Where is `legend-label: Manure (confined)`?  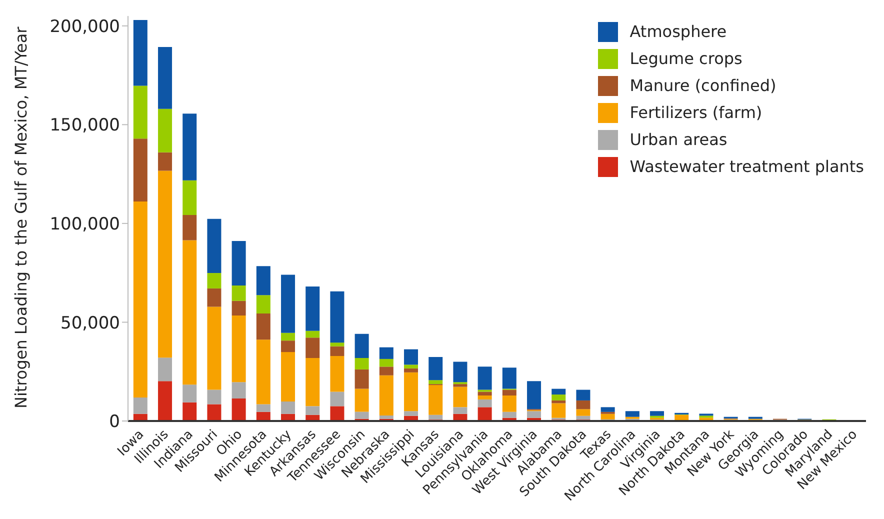 legend-label: Manure (confined) is located at coordinates (703, 86).